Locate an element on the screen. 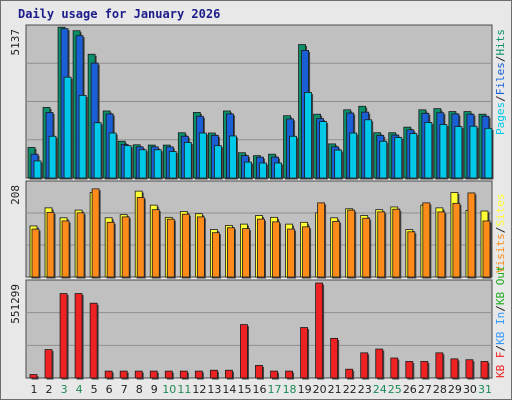 Image resolution: width=512 pixels, height=400 pixels. x-tick-label-day-12: 12 is located at coordinates (199, 389).